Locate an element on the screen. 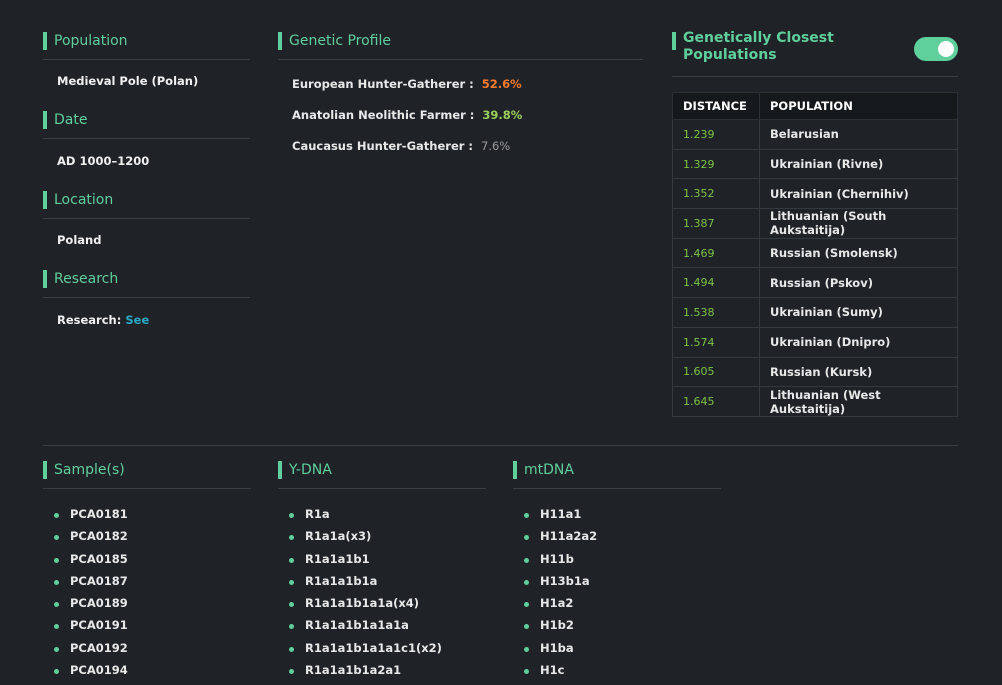 The image size is (1002, 685). section-header: Sample(s) is located at coordinates (147, 474).